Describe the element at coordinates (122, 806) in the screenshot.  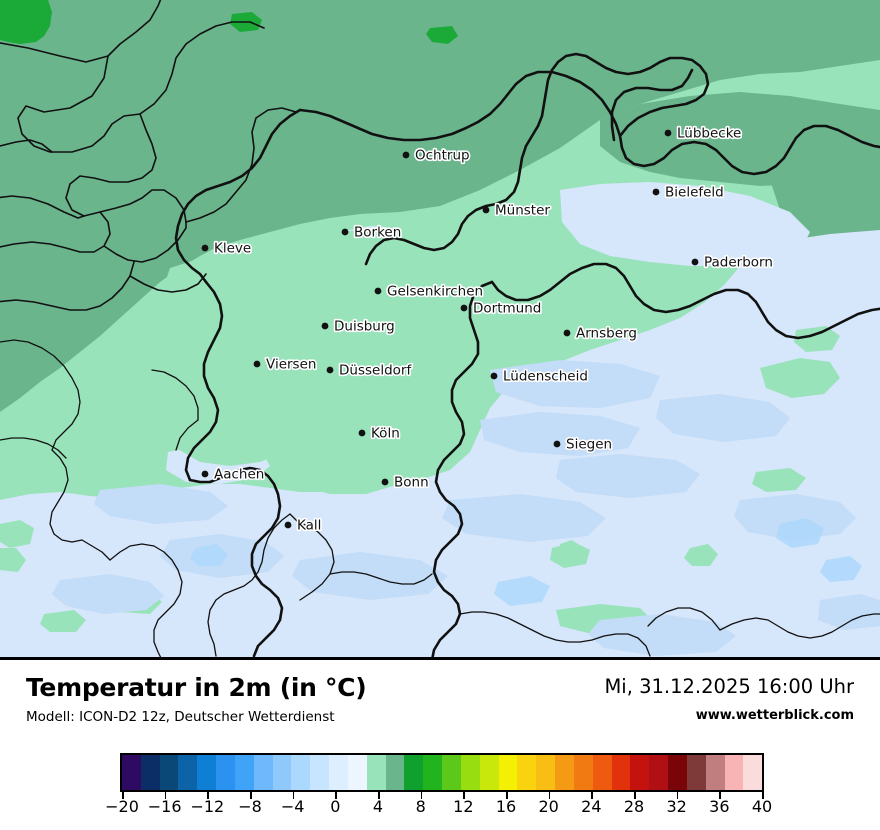
I see `colorbar-tick-label: −20` at that location.